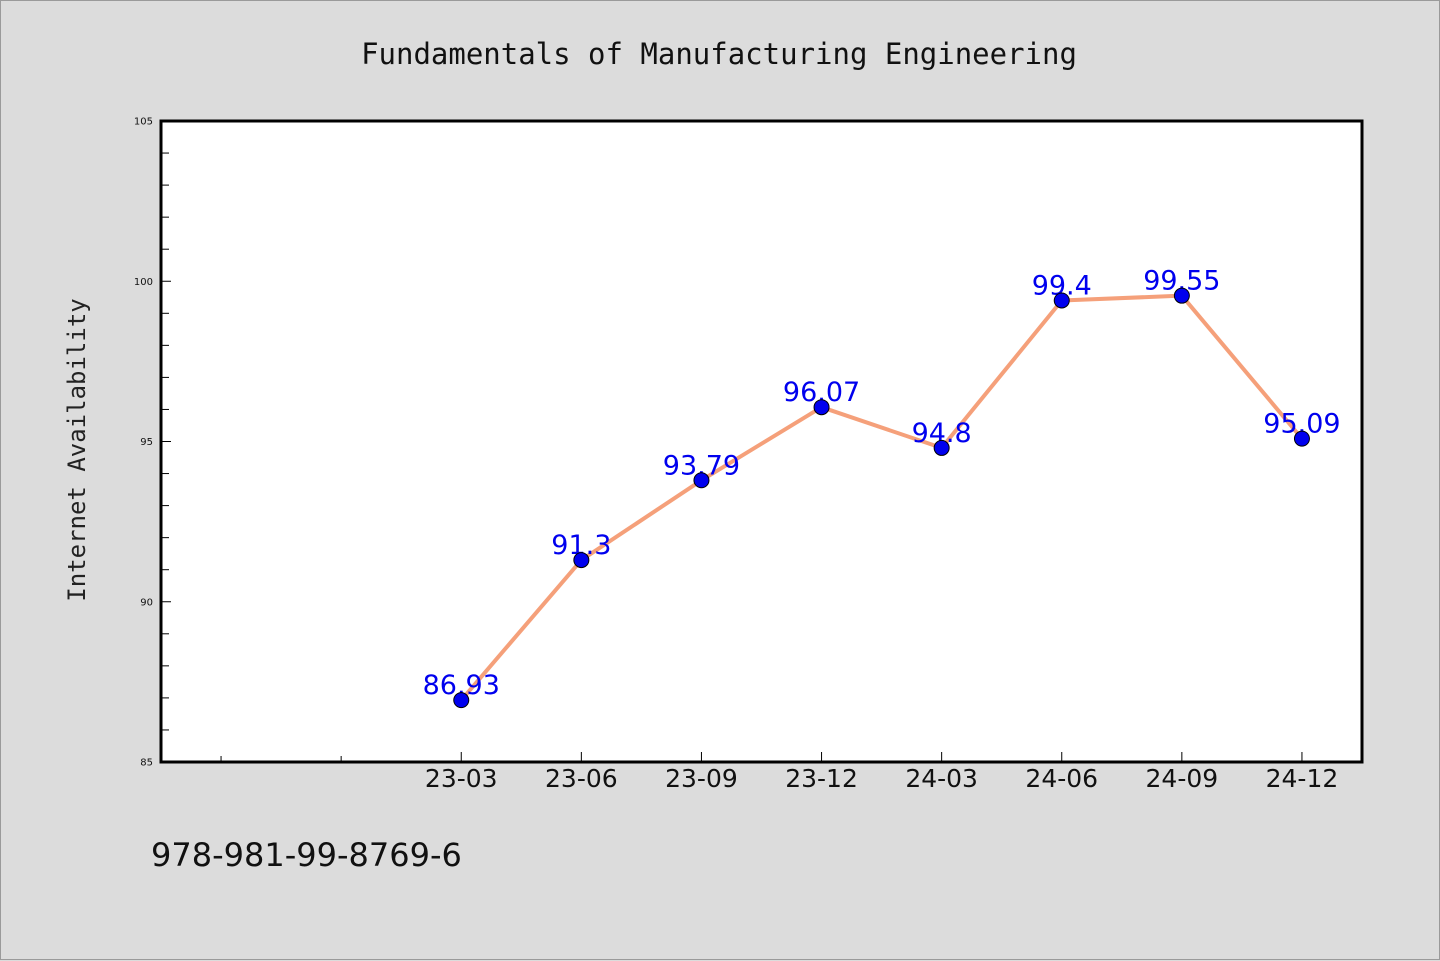  I want to click on x-tick-label: 24-06, so click(1061, 778).